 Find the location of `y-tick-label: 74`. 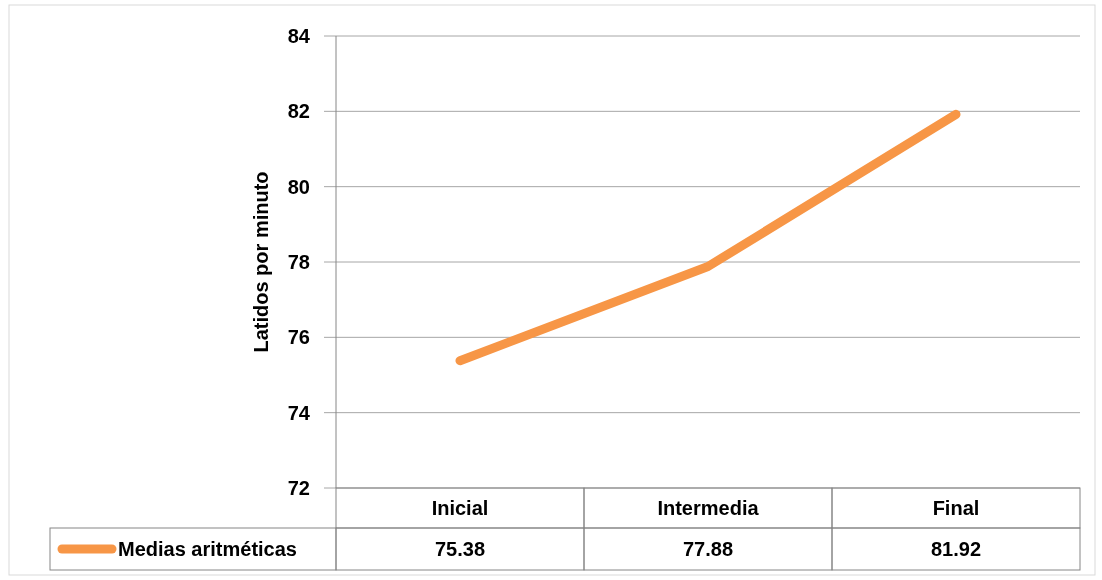

y-tick-label: 74 is located at coordinates (299, 412).